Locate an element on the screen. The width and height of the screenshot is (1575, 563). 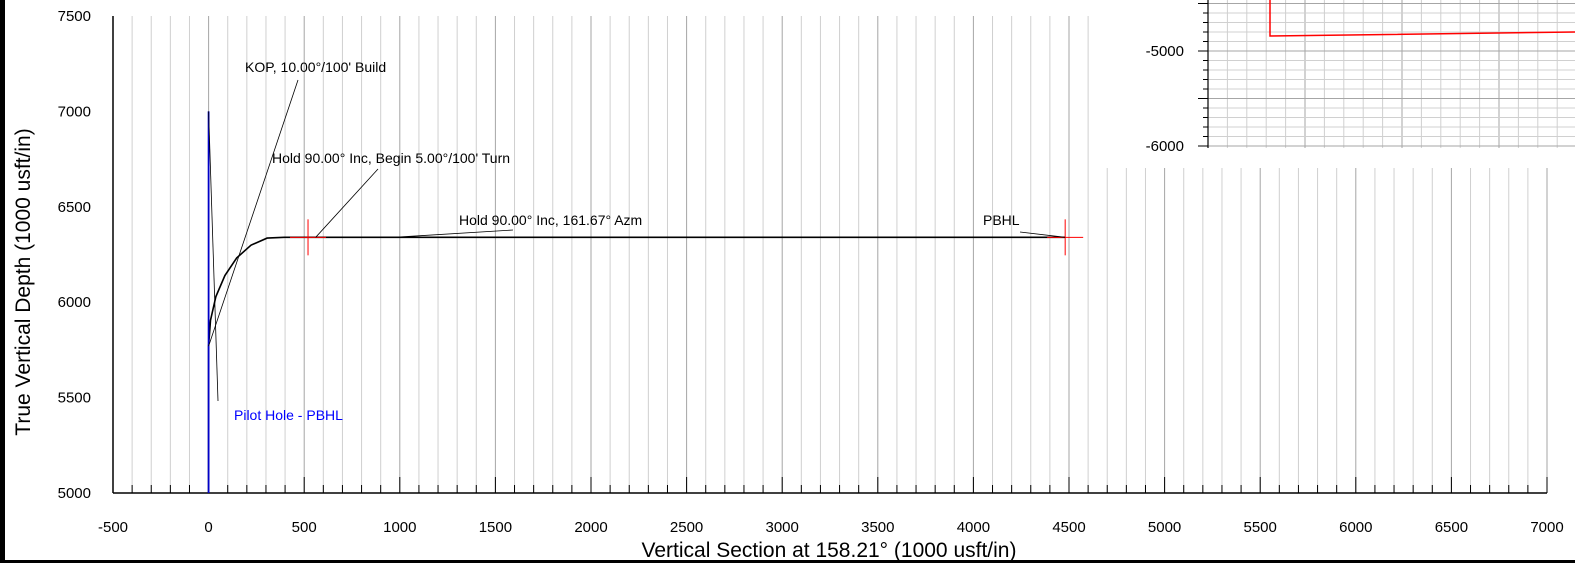
x-tick-label: 3000 is located at coordinates (782, 527).